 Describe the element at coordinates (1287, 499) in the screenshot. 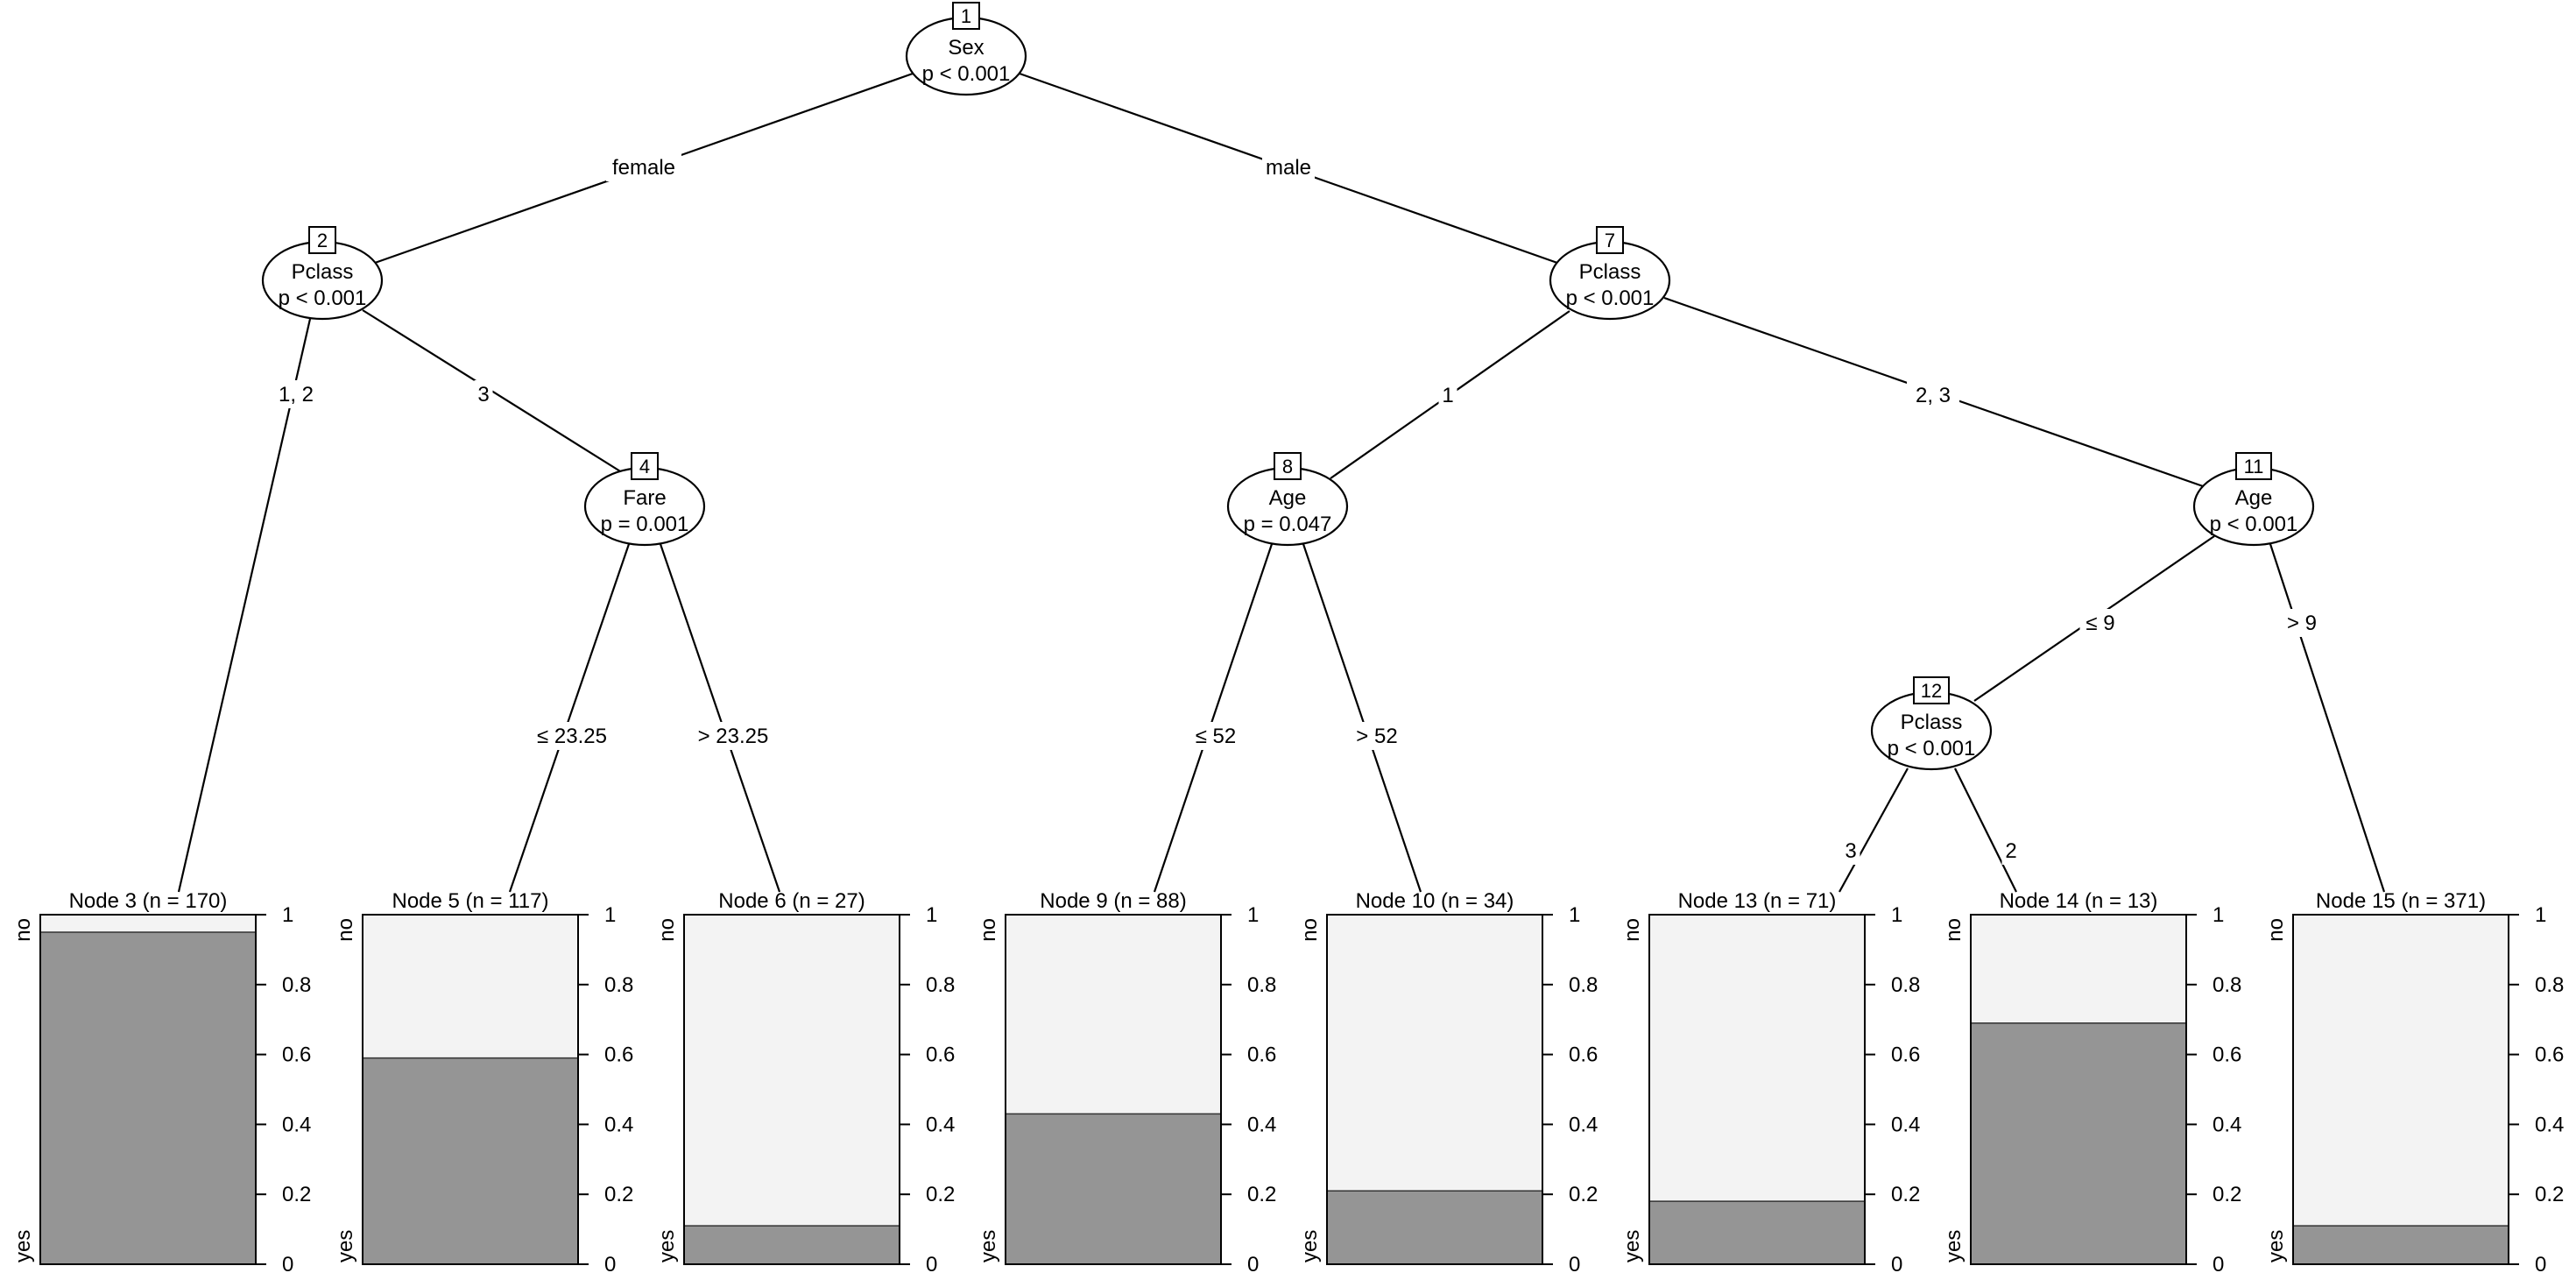

I see `inner-node-8: 8 Age p = 0.047` at that location.